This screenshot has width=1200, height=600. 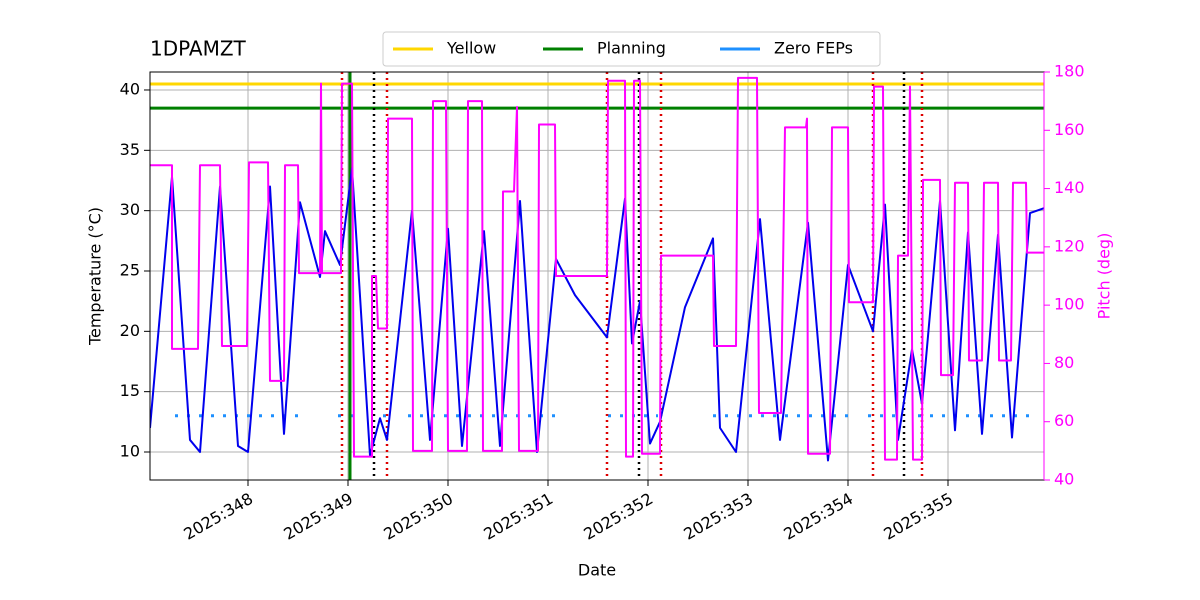 What do you see at coordinates (1069, 187) in the screenshot?
I see `y2-tick-label: 140` at bounding box center [1069, 187].